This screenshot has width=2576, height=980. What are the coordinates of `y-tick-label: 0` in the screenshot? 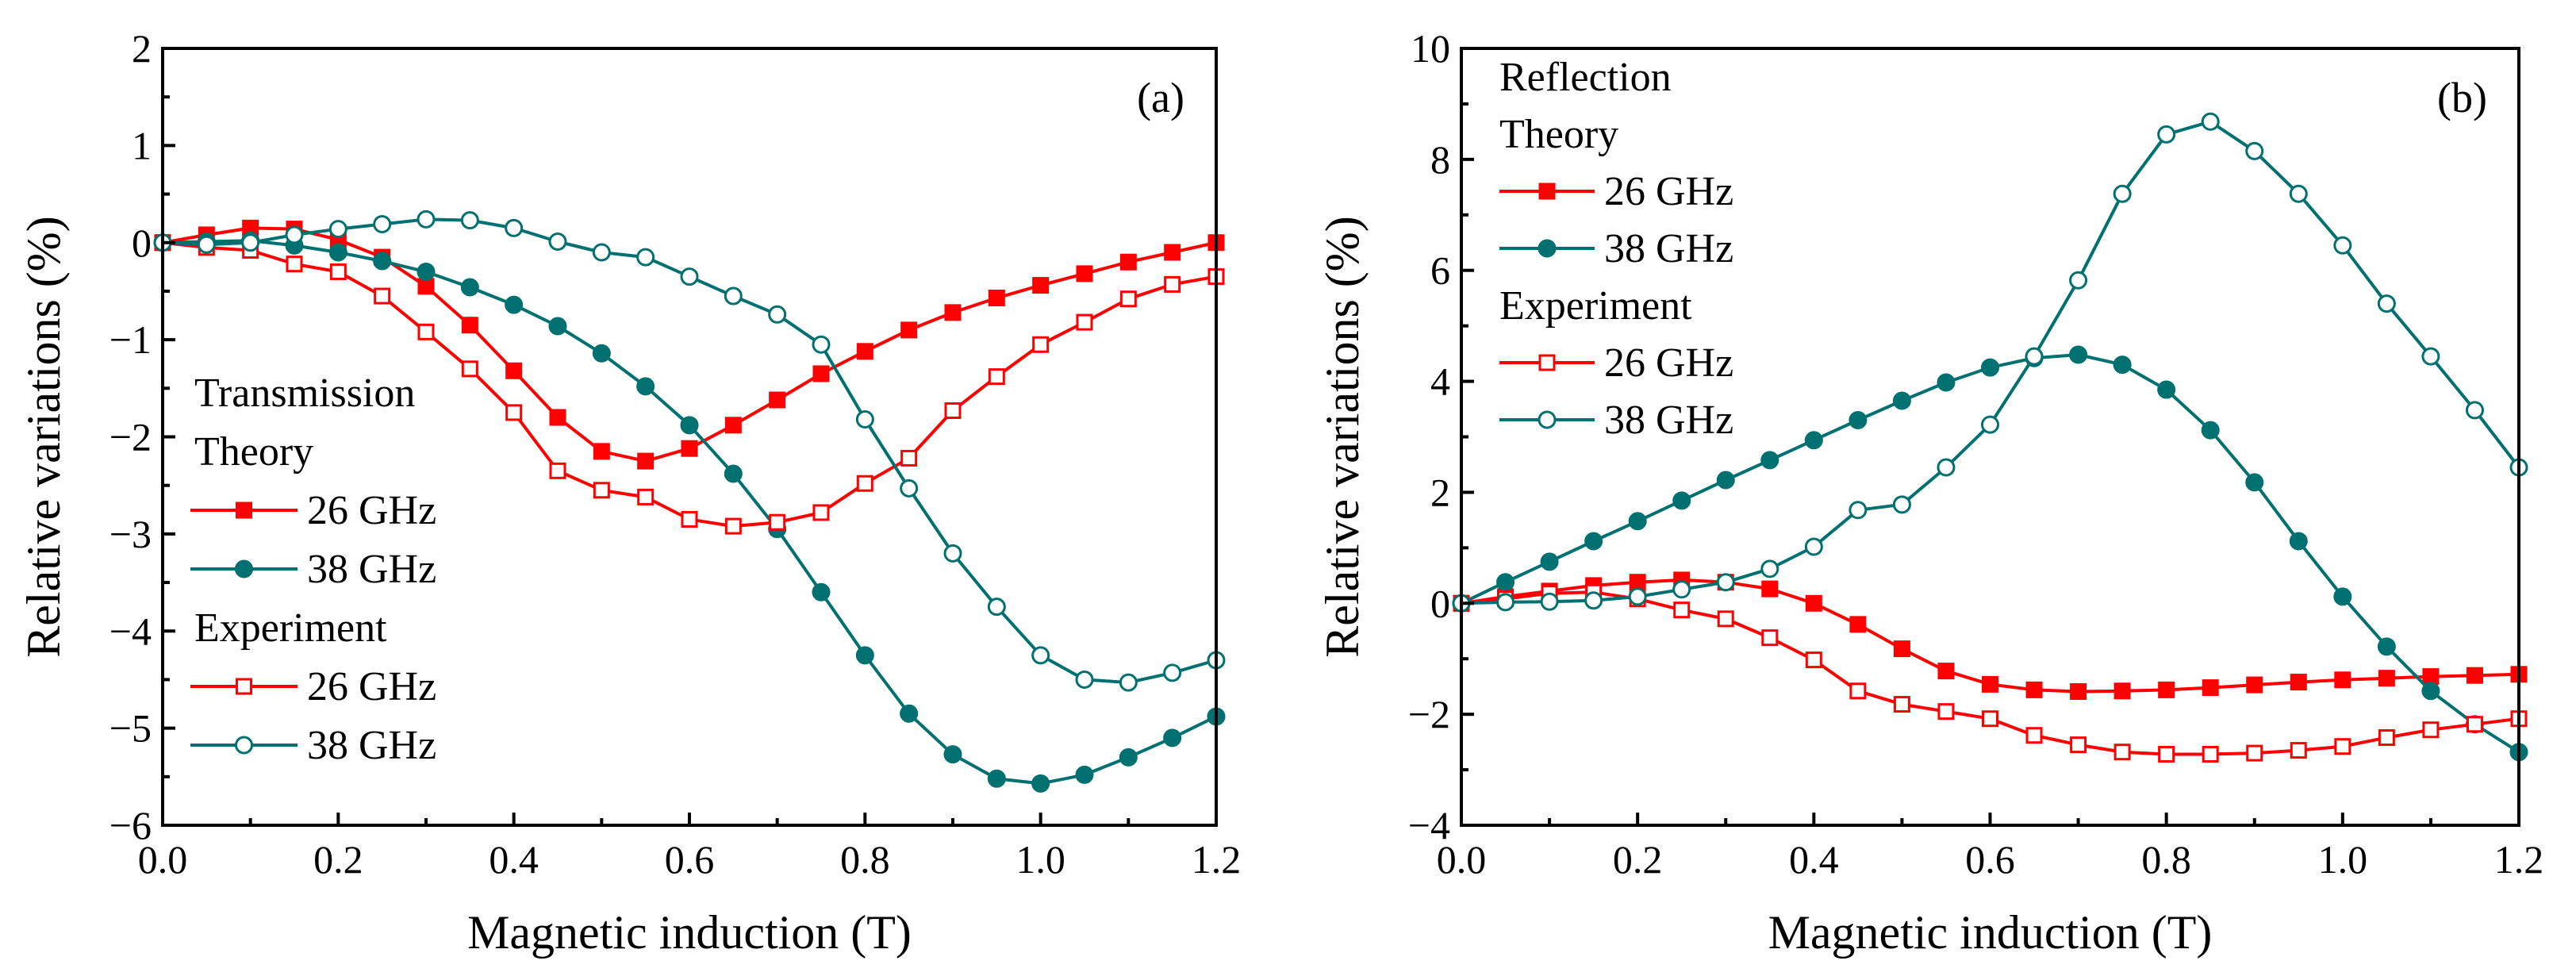 It's located at (1440, 603).